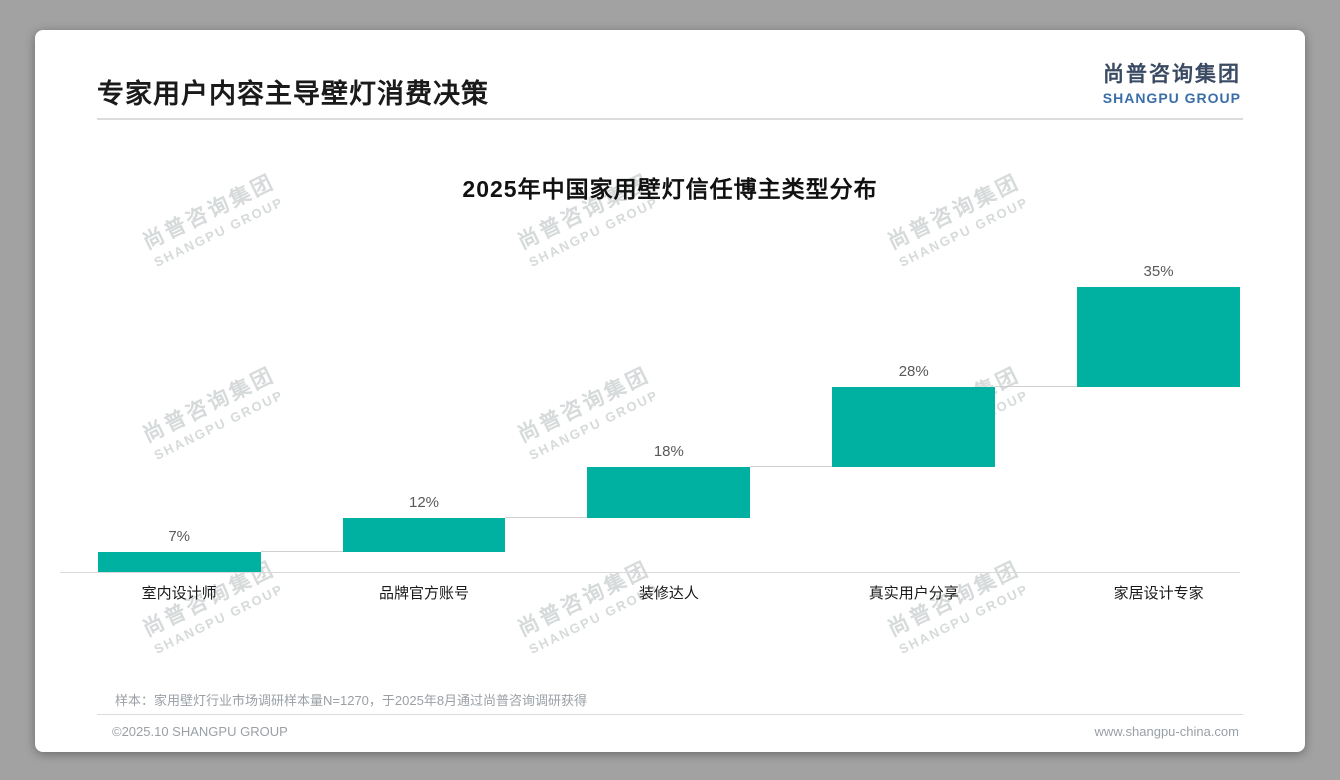  I want to click on page-title: 专家用户内容主导壁灯消费决策, so click(293, 94).